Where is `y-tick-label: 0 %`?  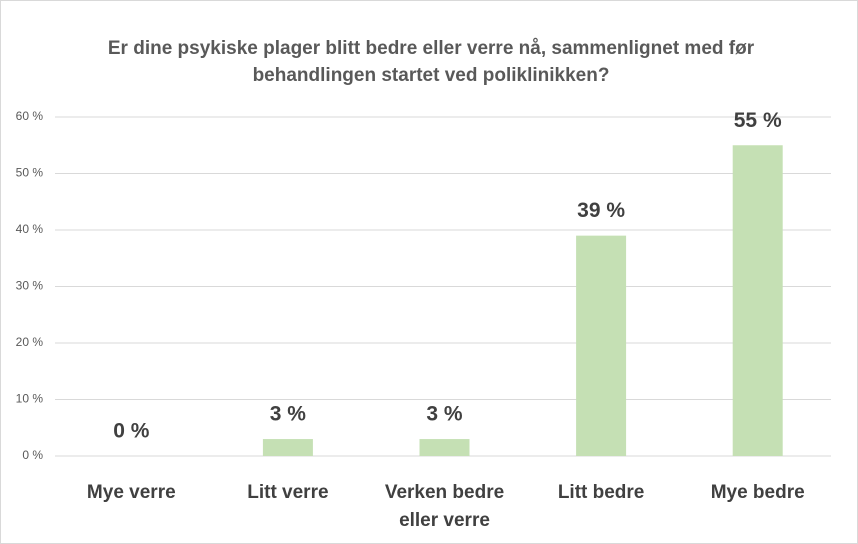
y-tick-label: 0 % is located at coordinates (32, 455).